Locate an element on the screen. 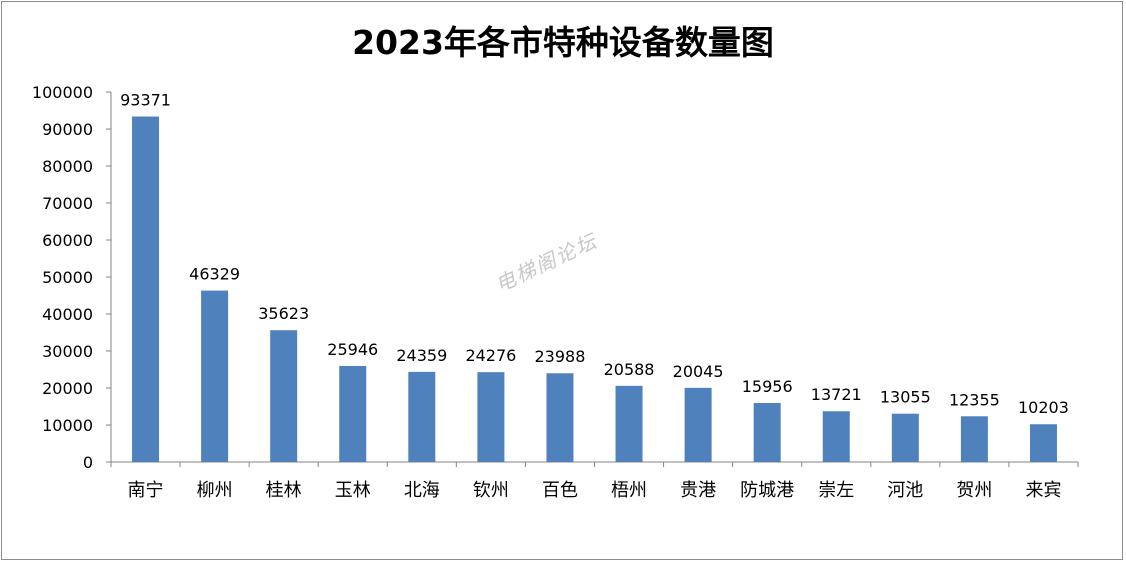 The height and width of the screenshot is (563, 1126). y-tick-label: 80000 is located at coordinates (67, 166).